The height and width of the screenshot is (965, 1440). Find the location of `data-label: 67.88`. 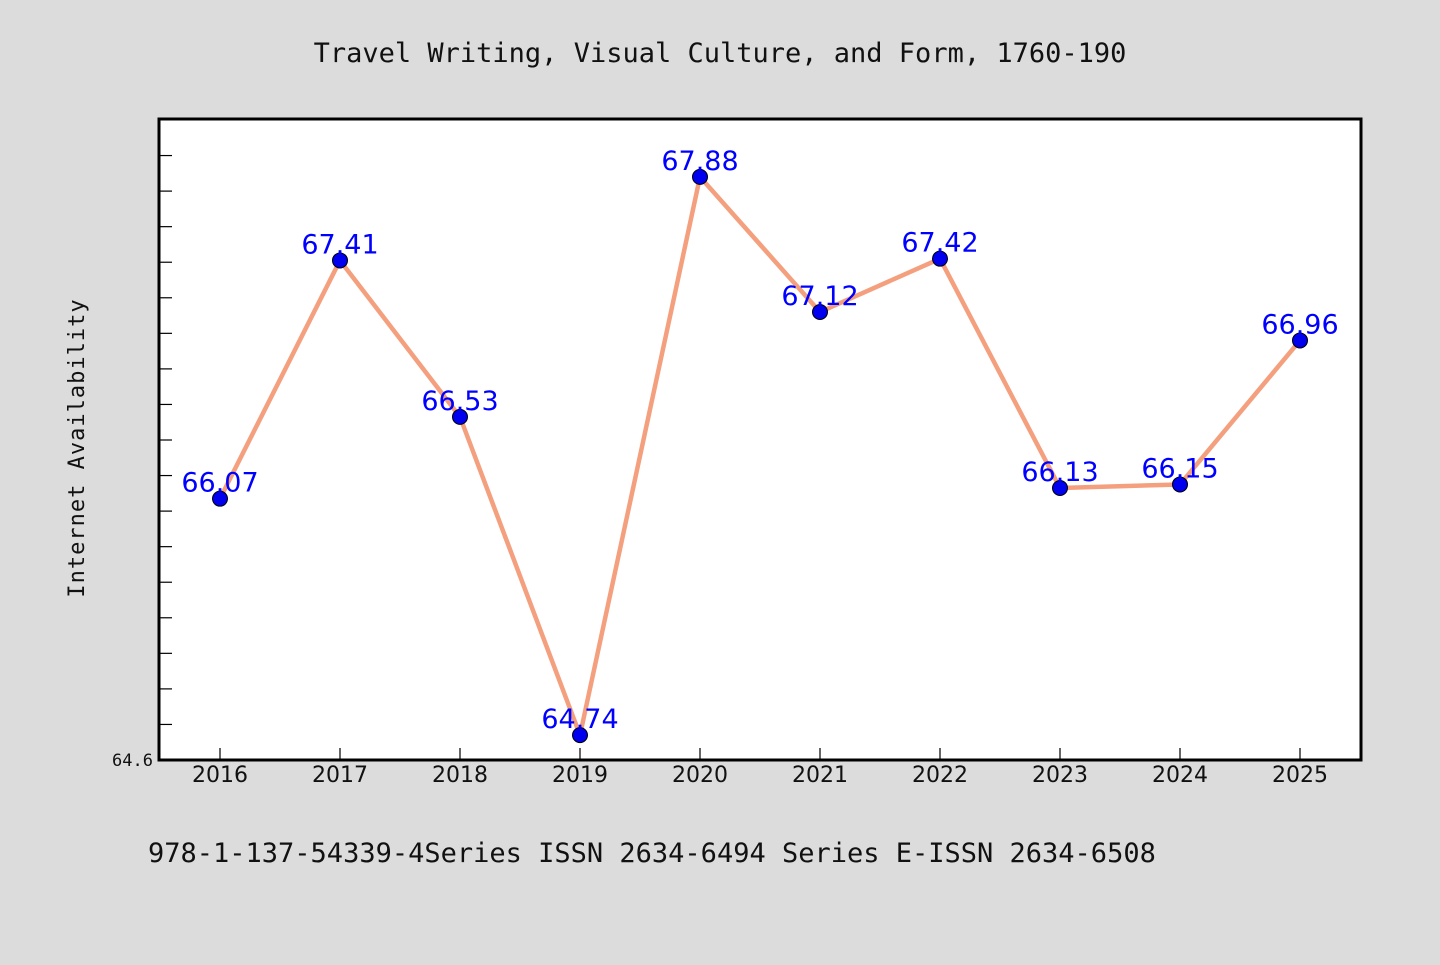

data-label: 67.88 is located at coordinates (699, 161).